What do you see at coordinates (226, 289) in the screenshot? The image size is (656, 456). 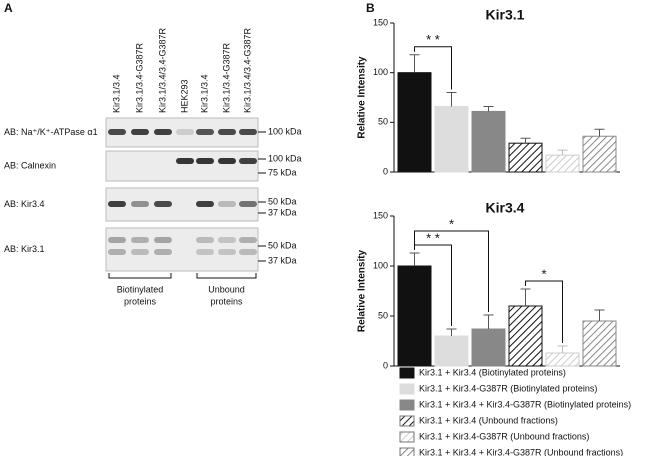 I see `group-label: Unbound` at bounding box center [226, 289].